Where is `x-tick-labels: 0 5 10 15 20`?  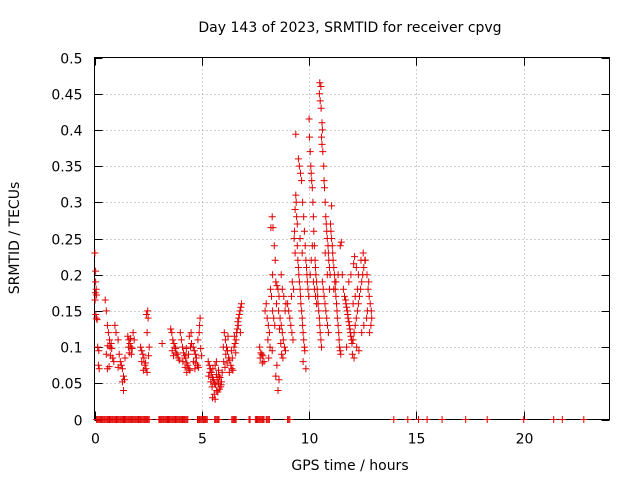
x-tick-labels: 0 5 10 15 20 is located at coordinates (312, 440).